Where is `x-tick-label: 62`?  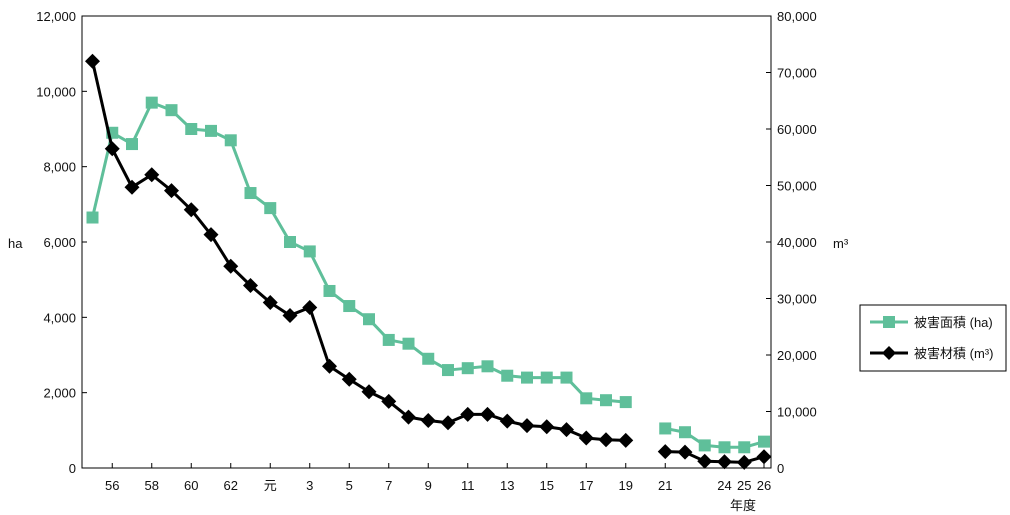
x-tick-label: 62 is located at coordinates (231, 485).